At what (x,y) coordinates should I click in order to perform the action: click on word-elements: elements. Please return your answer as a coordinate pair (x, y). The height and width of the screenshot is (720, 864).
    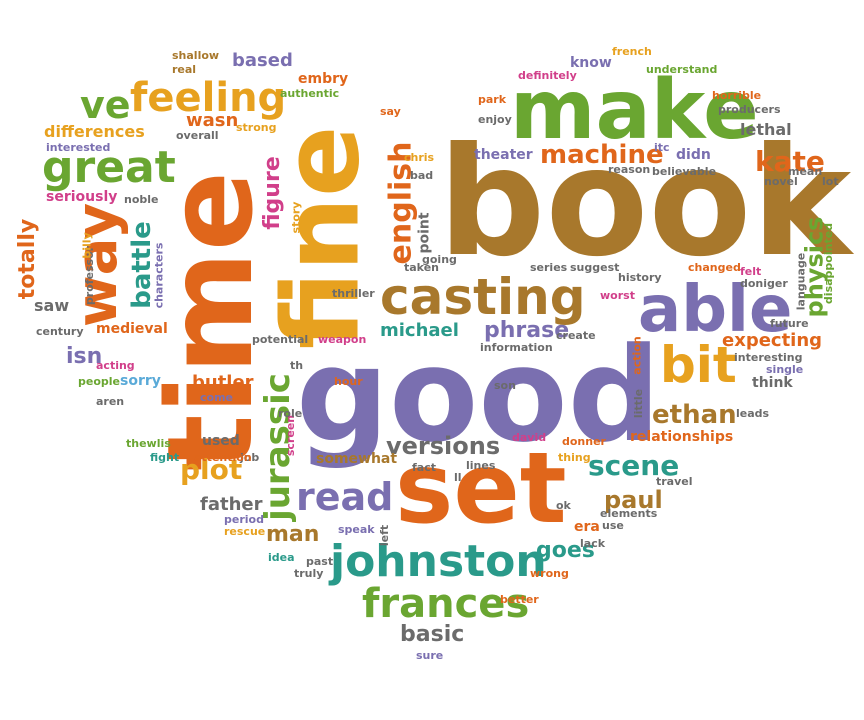
    Looking at the image, I should click on (629, 513).